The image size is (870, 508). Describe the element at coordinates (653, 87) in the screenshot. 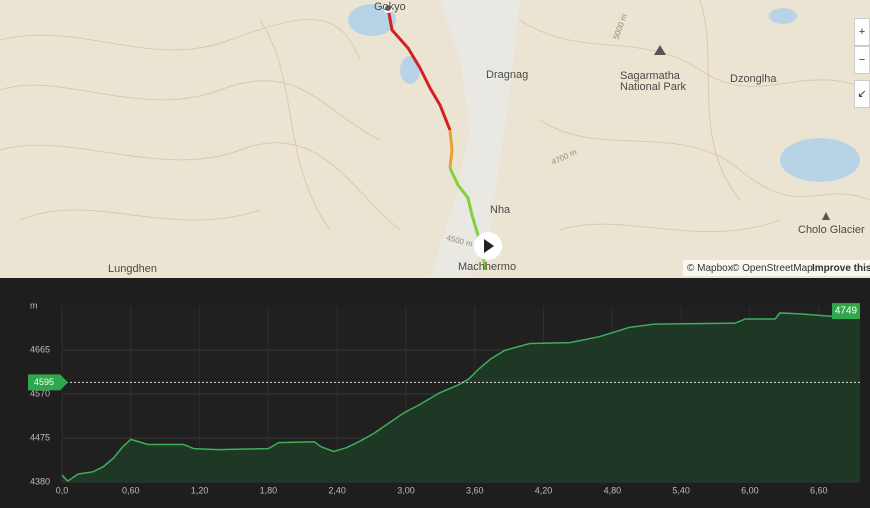

I see `place-label: National Park` at that location.